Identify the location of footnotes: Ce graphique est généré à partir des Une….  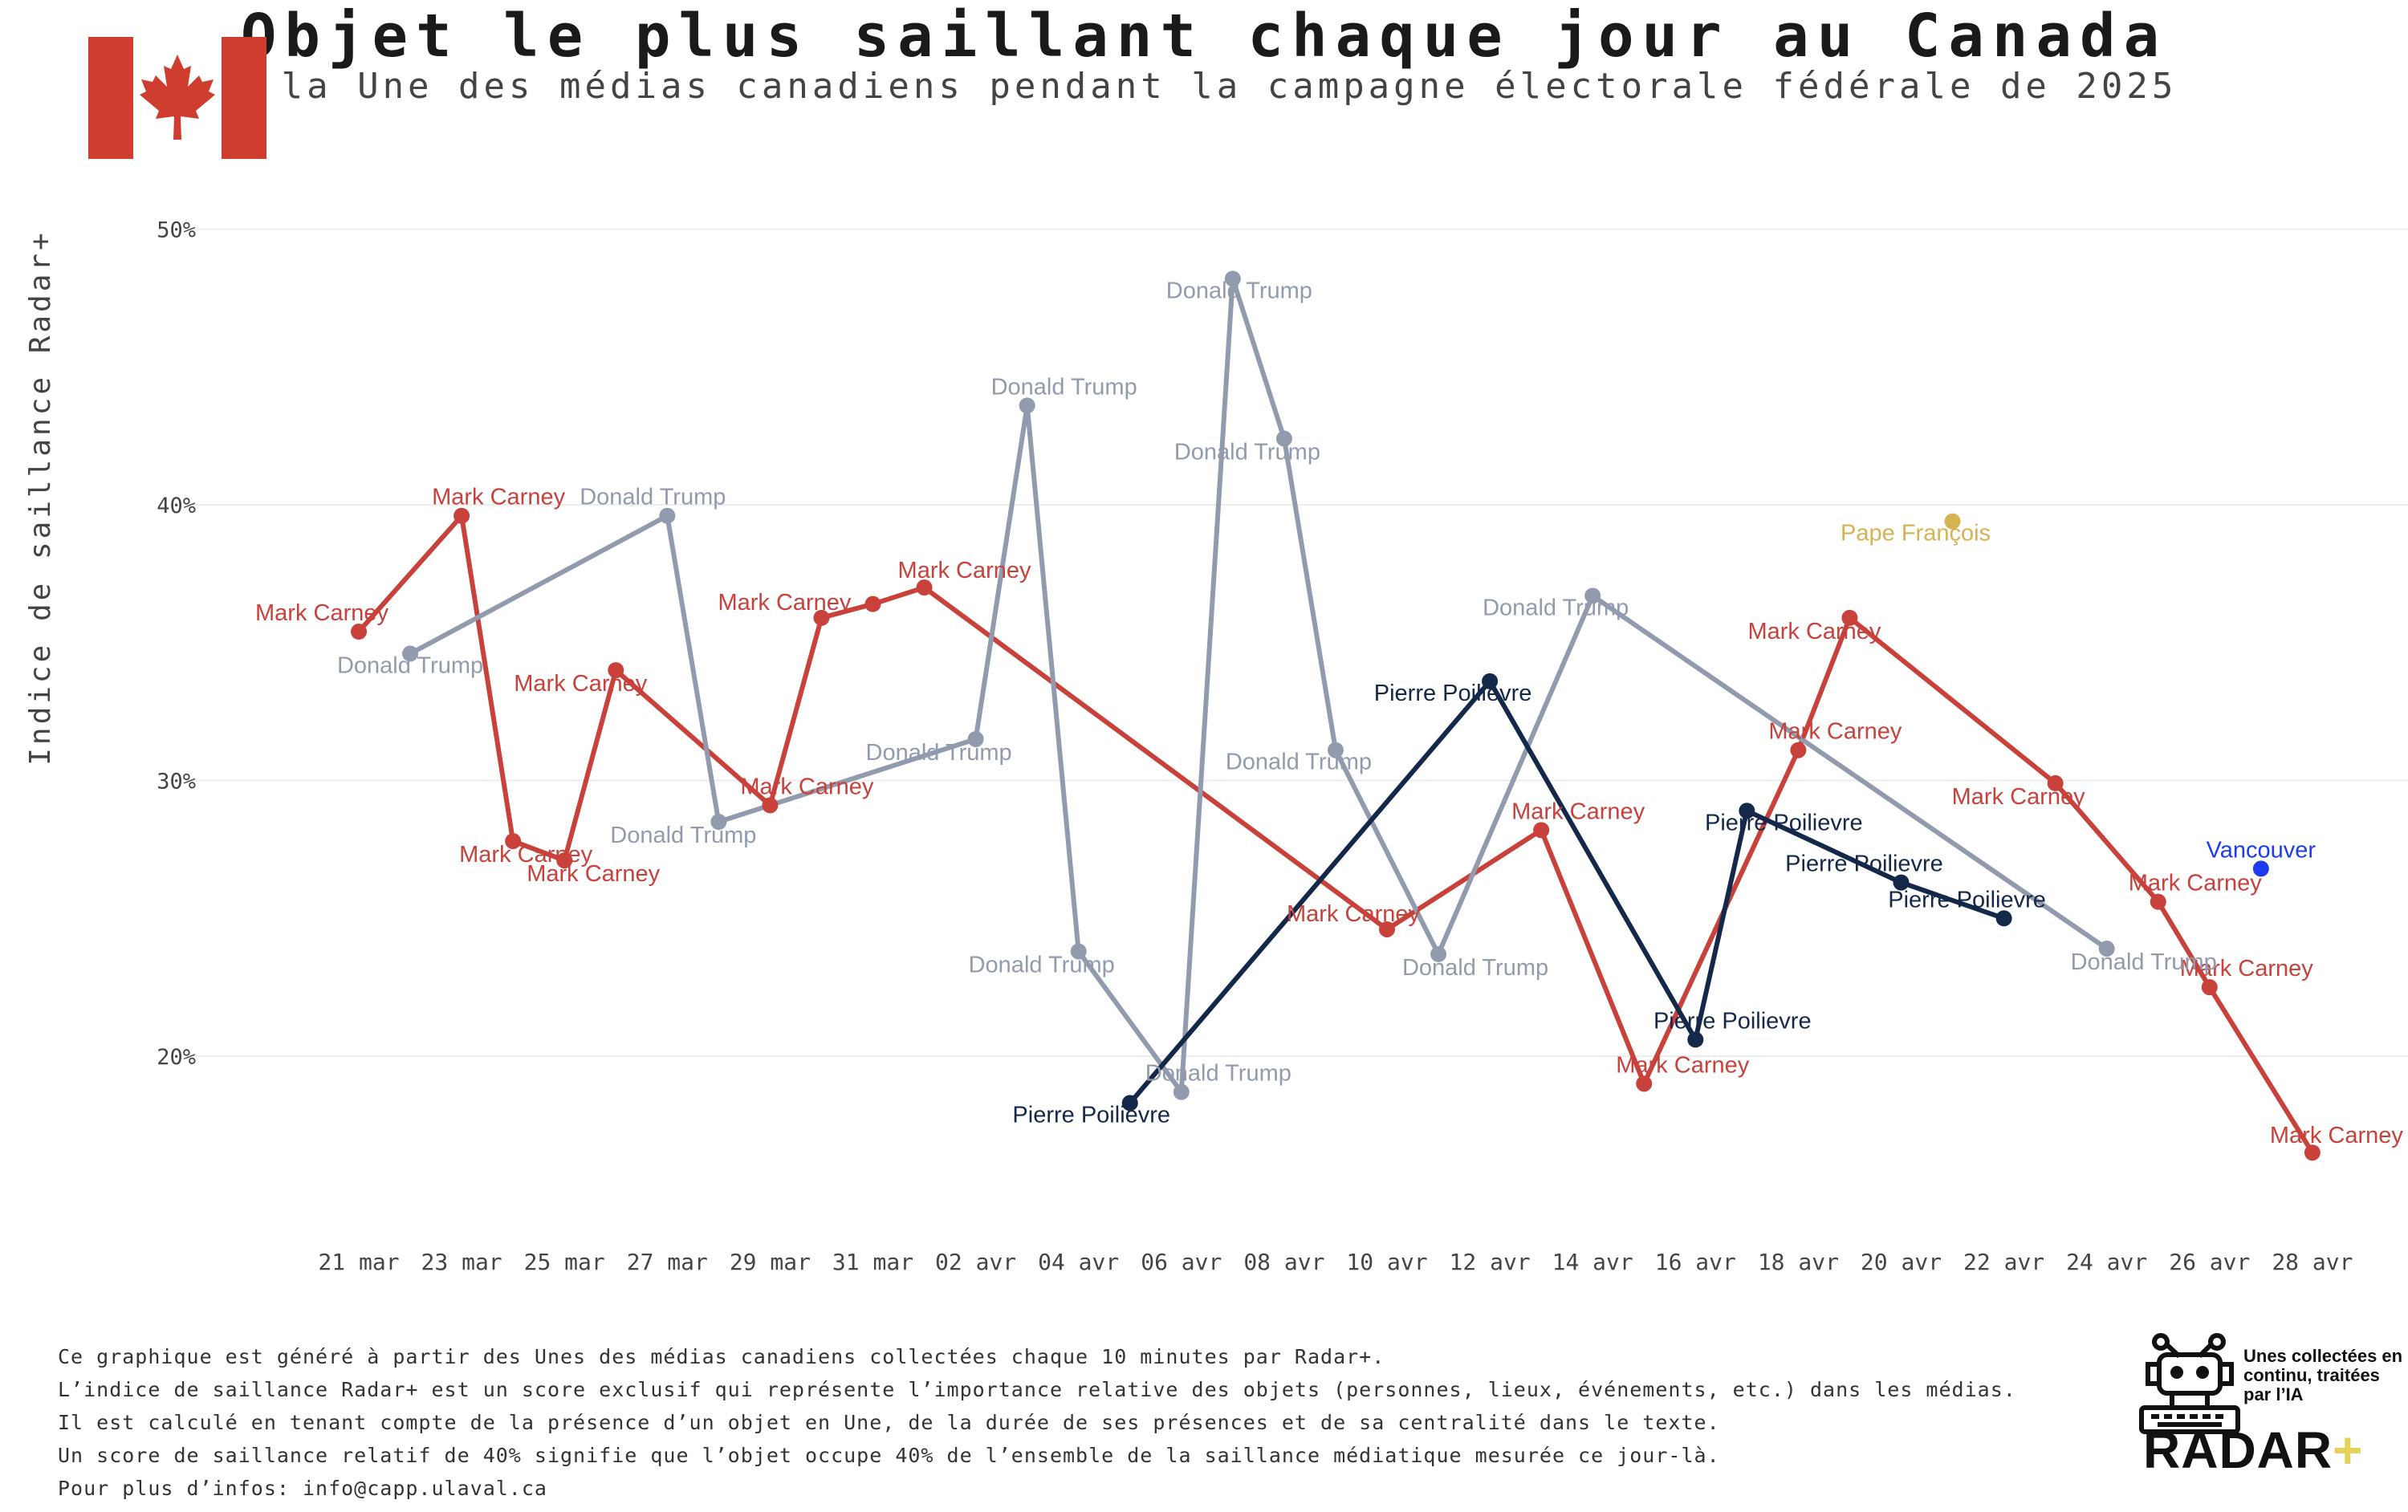
(1037, 1423).